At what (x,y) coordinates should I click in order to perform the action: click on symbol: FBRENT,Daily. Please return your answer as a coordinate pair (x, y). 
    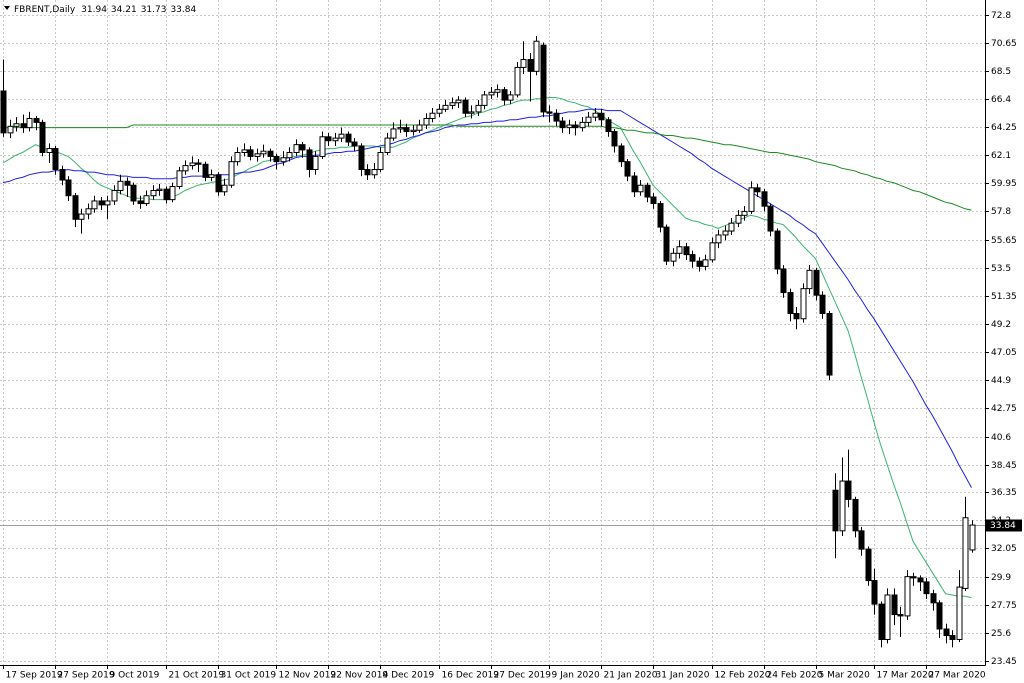
    Looking at the image, I should click on (45, 10).